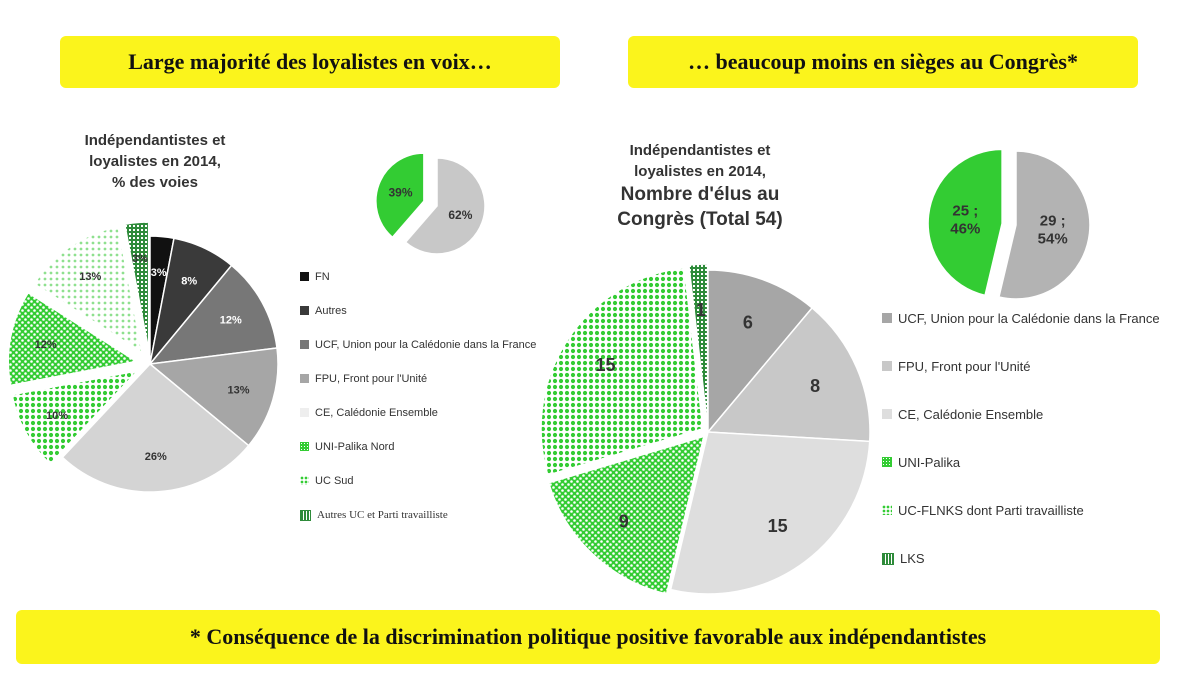 This screenshot has width=1200, height=676. What do you see at coordinates (90, 277) in the screenshot?
I see `data-label-autres-uc-et-parti-travailliste-7: 13%` at bounding box center [90, 277].